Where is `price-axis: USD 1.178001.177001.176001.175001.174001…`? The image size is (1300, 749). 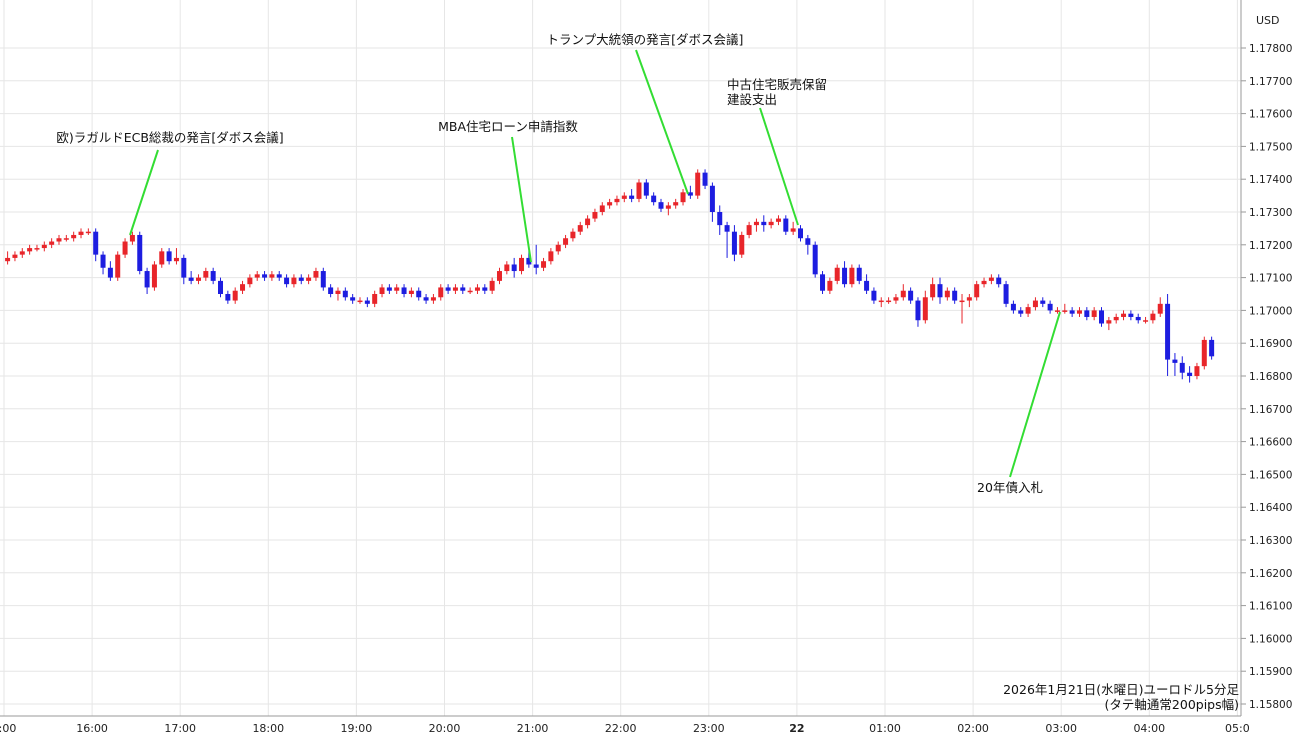 price-axis: USD 1.178001.177001.176001.175001.174001… is located at coordinates (1270, 358).